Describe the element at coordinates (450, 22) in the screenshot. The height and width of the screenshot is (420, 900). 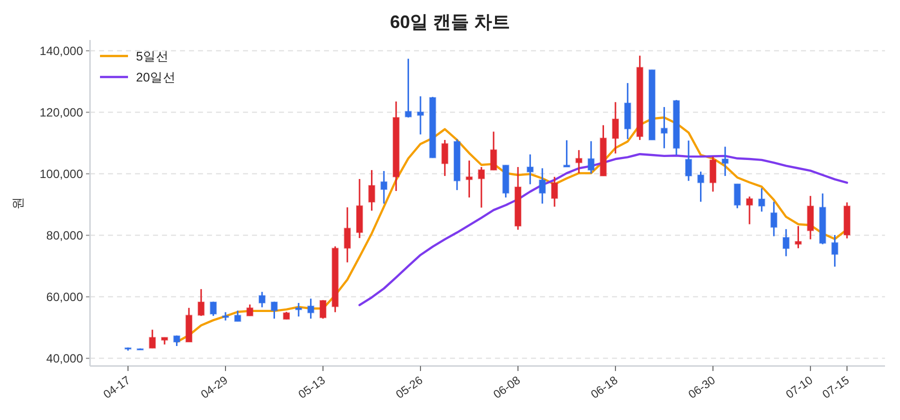
I see `chart-title: 60일 캔들 차트` at that location.